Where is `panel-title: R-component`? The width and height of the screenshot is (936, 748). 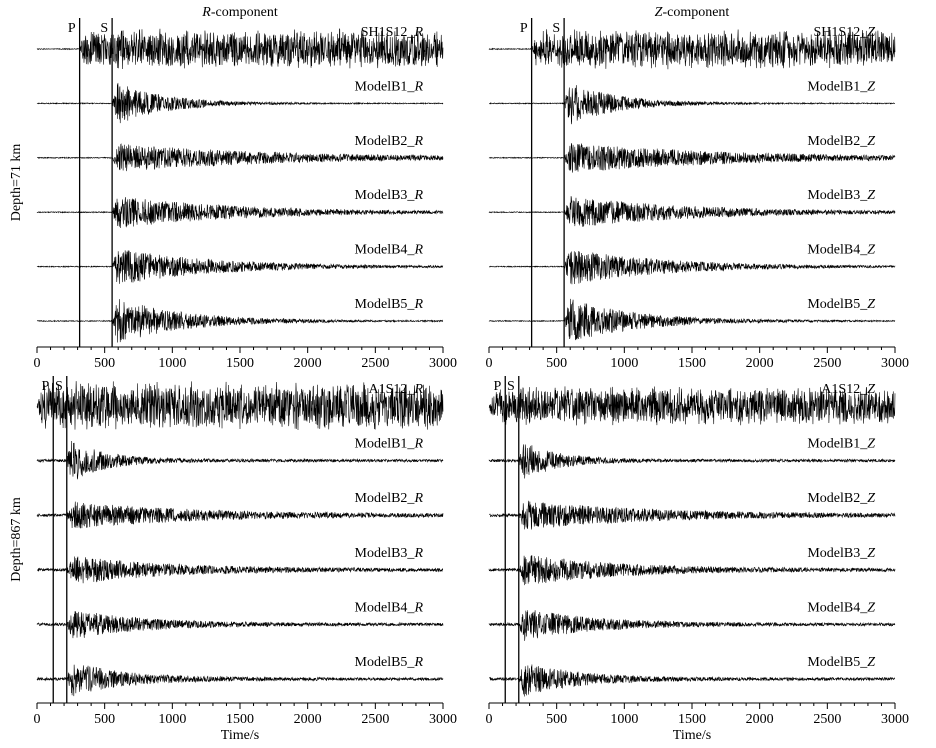 panel-title: R-component is located at coordinates (239, 12).